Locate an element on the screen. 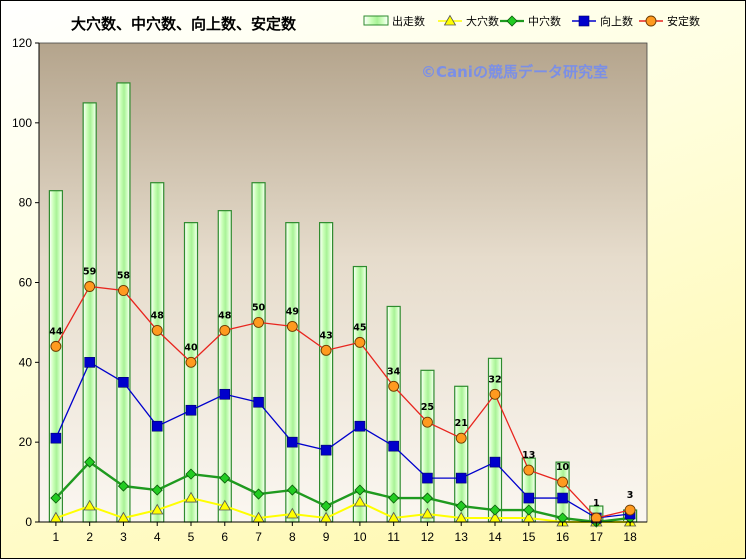  x-tick-label: 14 is located at coordinates (495, 537).